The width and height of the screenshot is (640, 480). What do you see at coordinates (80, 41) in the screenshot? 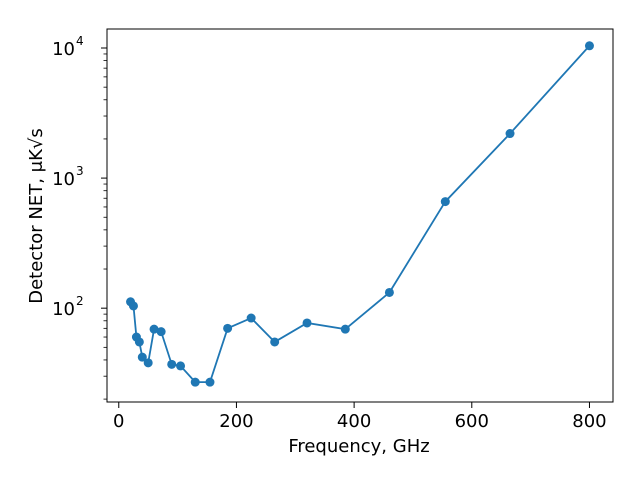
I see `y-tick-label-exponent: 4` at bounding box center [80, 41].